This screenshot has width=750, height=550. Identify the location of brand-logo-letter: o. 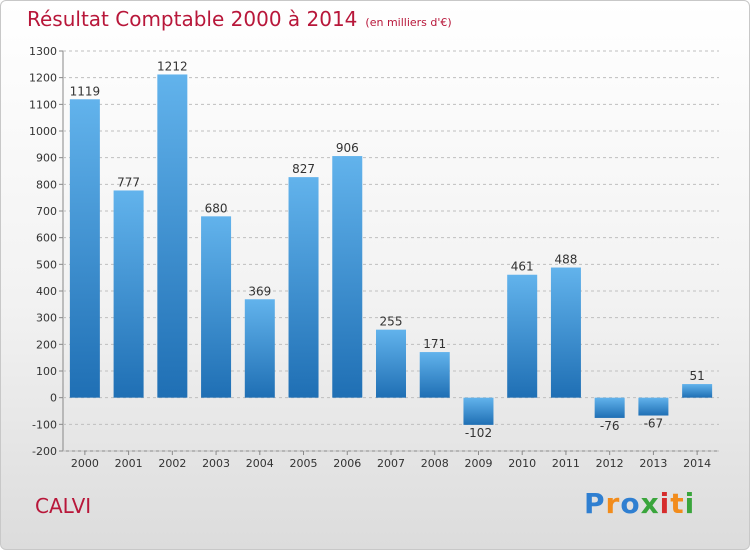
(630, 503).